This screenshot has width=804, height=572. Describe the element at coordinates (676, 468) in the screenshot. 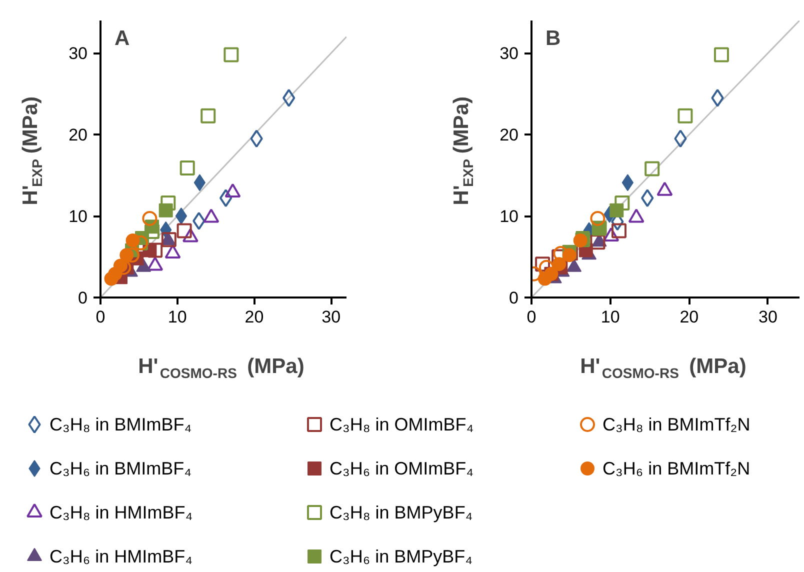

I see `legend-label: C₃H₆ in BMImTf₂N` at that location.